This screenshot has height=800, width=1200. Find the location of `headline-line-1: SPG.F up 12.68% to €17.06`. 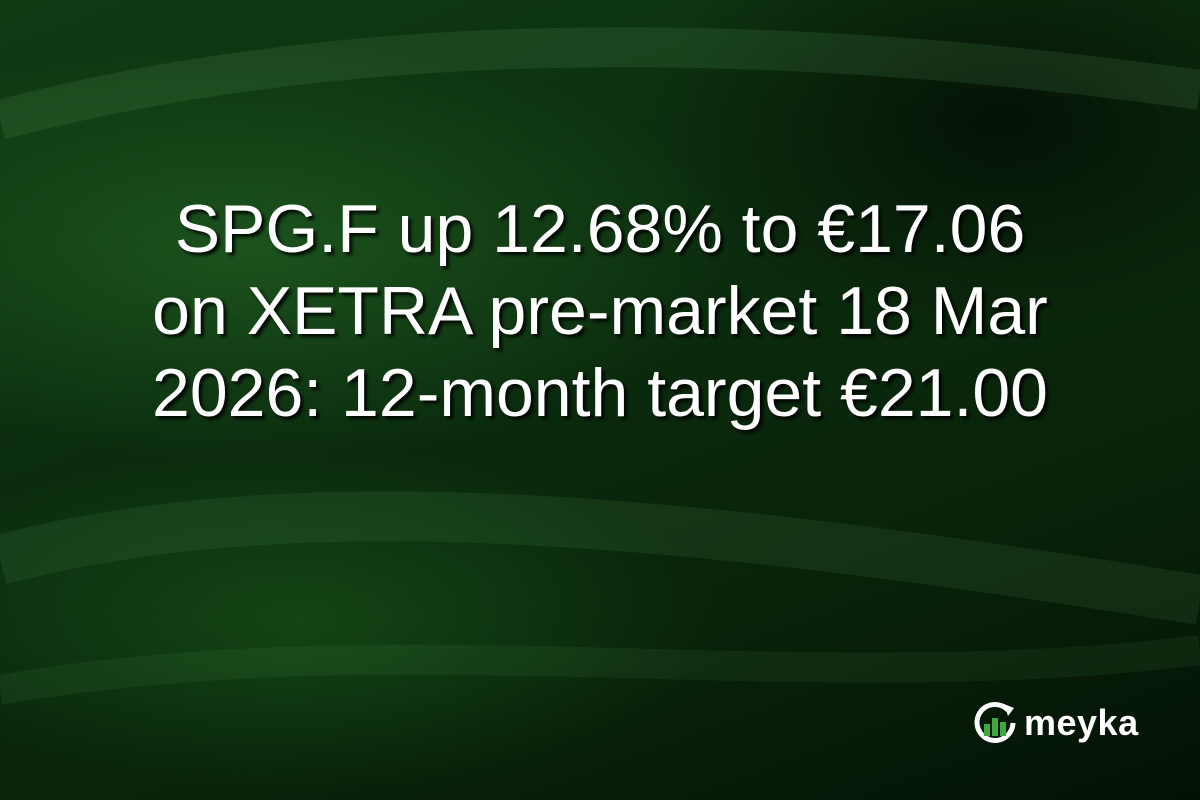

headline-line-1: SPG.F up 12.68% to €17.06 is located at coordinates (600, 229).